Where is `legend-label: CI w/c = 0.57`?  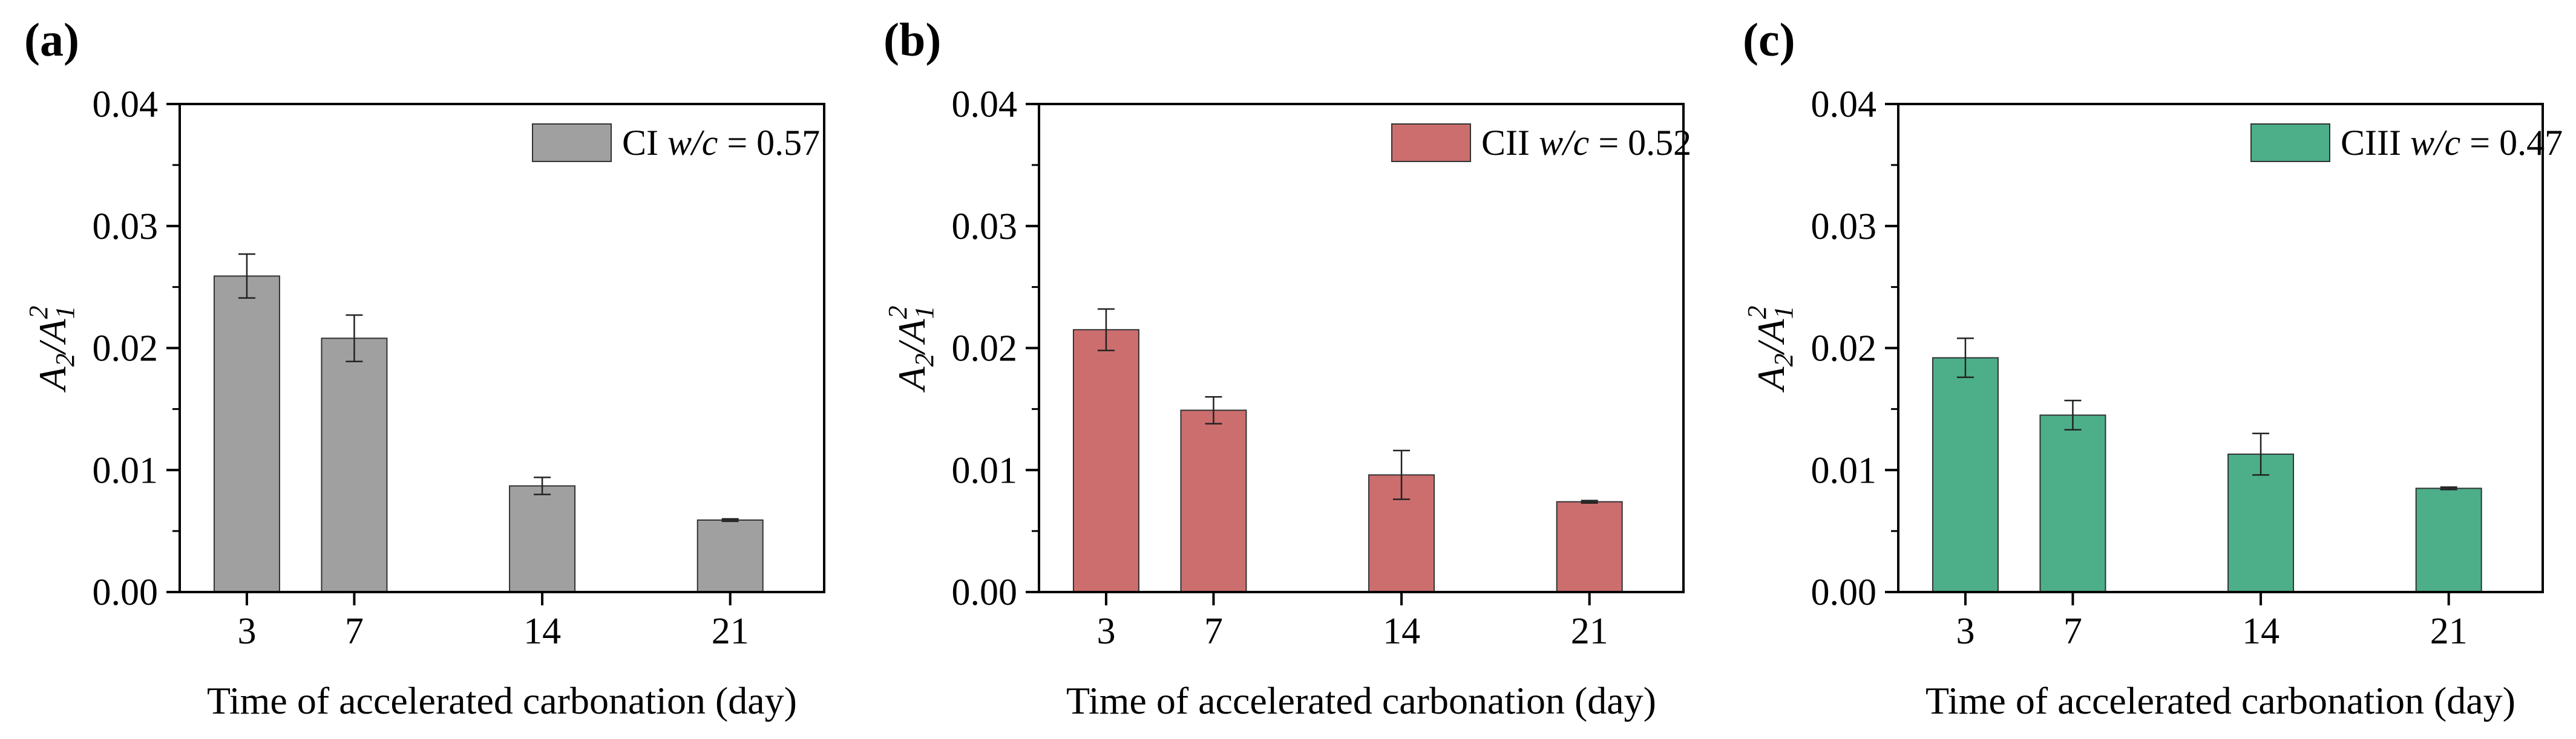
legend-label: CI w/c = 0.57 is located at coordinates (721, 143).